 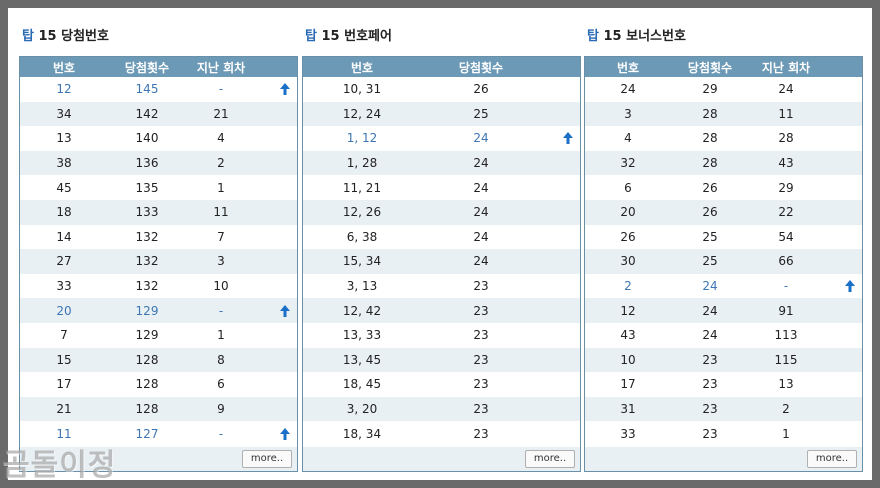 I want to click on table-cell: 6, 38, so click(x=362, y=236).